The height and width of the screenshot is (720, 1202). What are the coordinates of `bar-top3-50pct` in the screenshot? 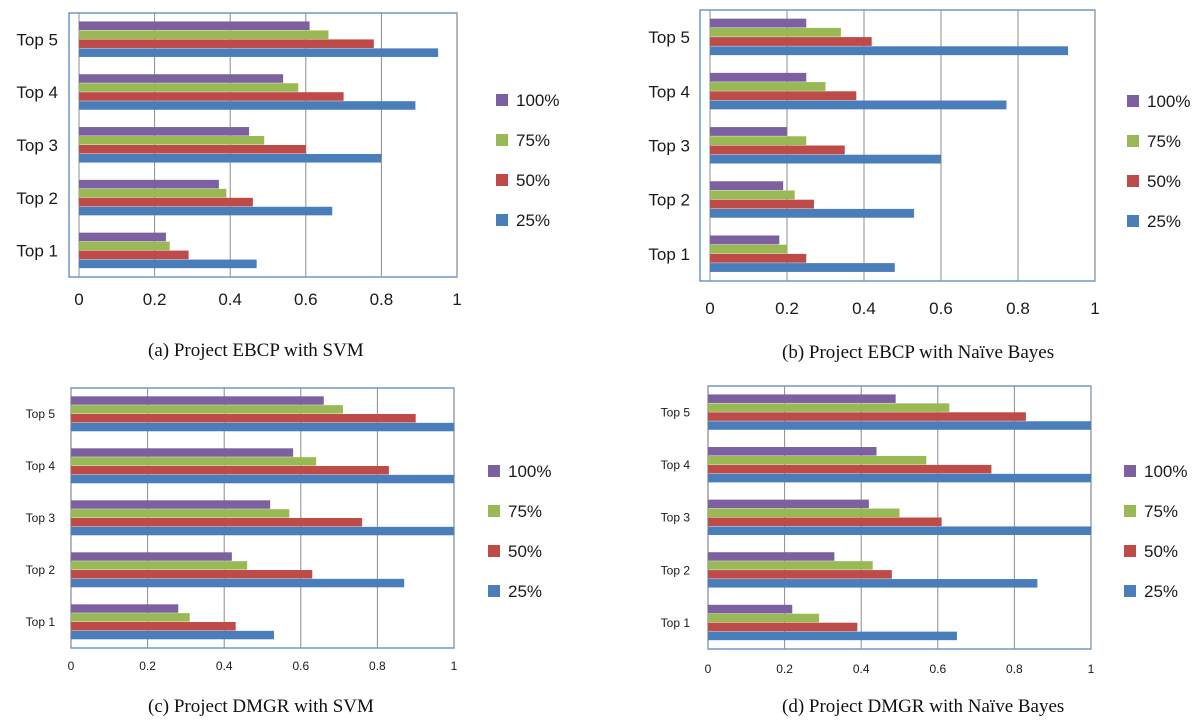 It's located at (825, 522).